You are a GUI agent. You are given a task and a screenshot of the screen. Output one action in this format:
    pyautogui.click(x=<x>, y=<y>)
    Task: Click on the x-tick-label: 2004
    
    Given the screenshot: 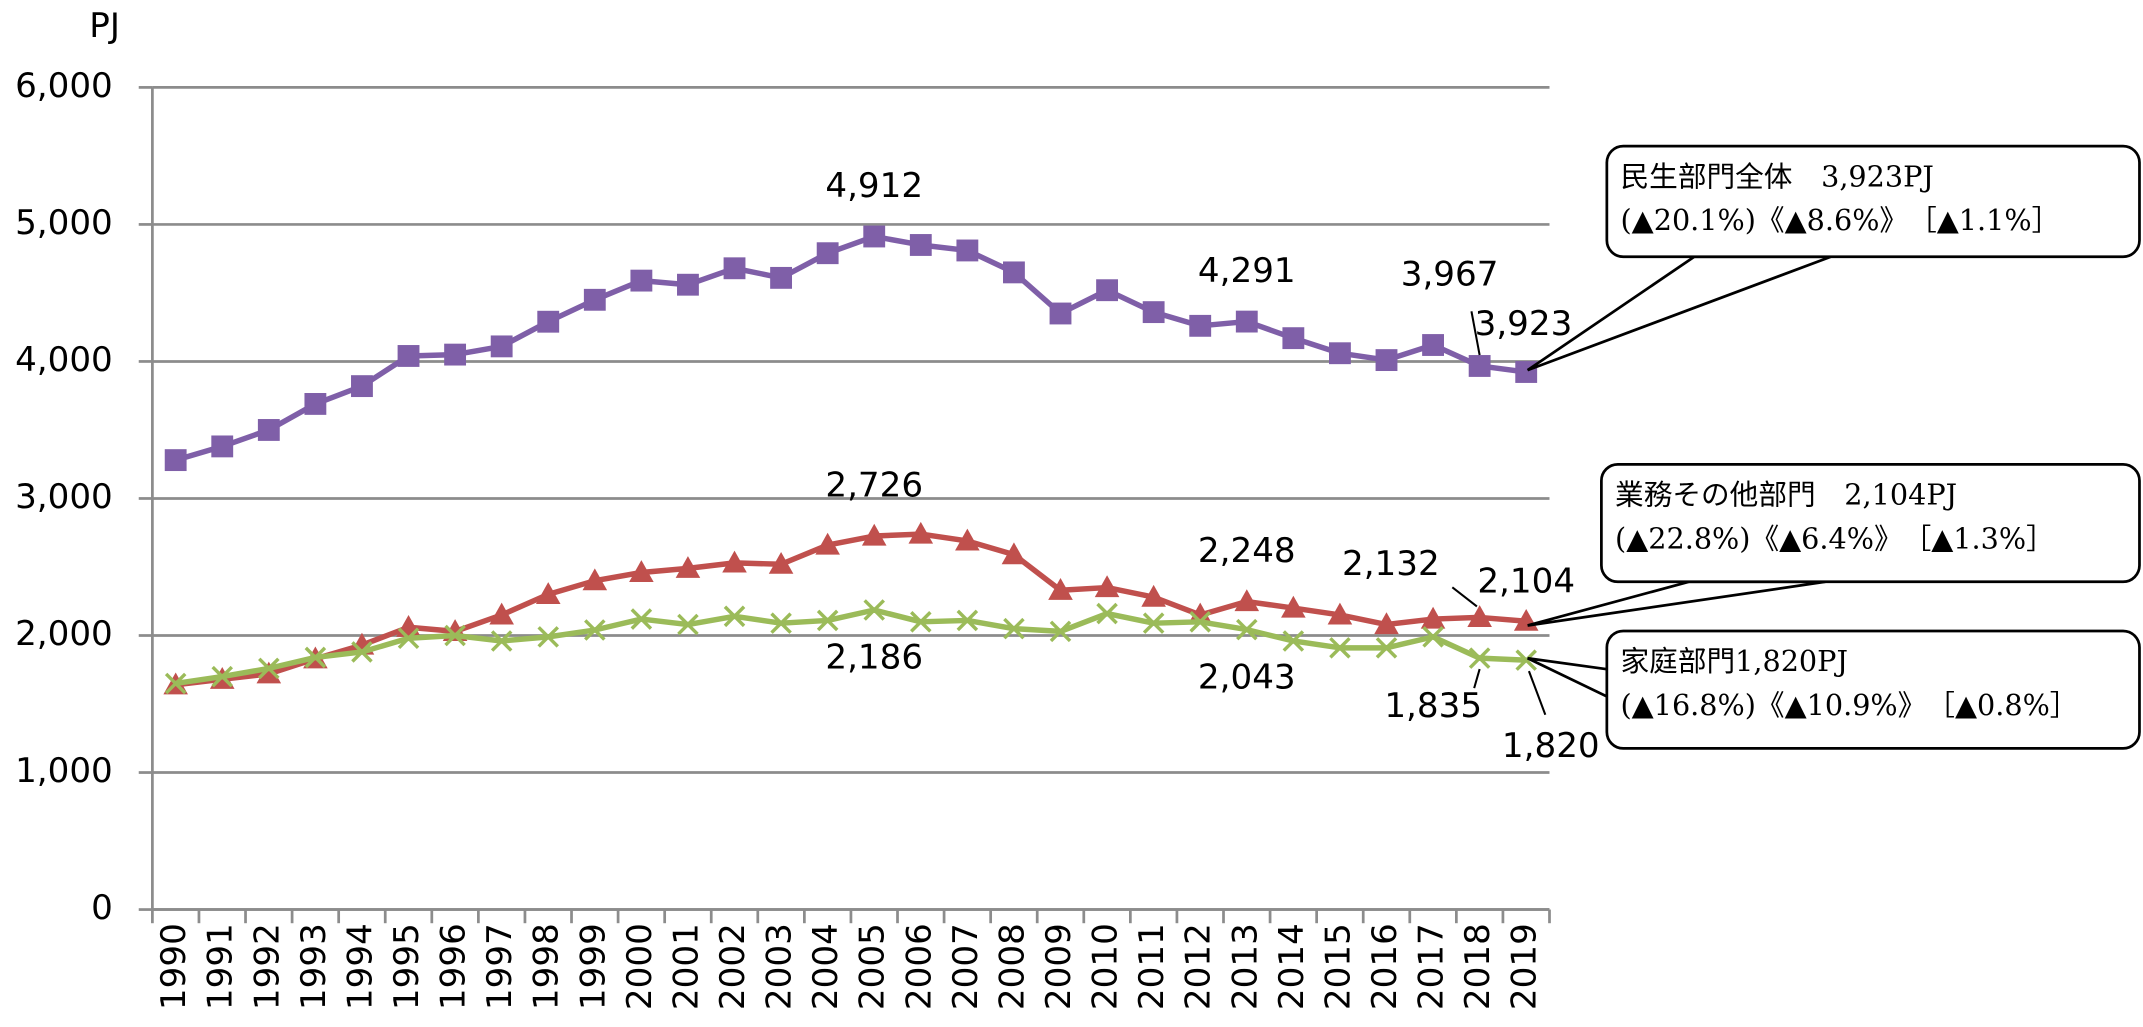 What is the action you would take?
    pyautogui.click(x=826, y=966)
    